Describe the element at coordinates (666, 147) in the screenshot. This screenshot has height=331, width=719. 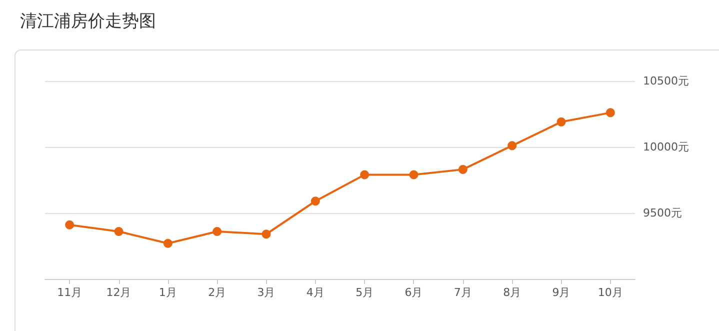
I see `y-tick-label: 10000元` at that location.